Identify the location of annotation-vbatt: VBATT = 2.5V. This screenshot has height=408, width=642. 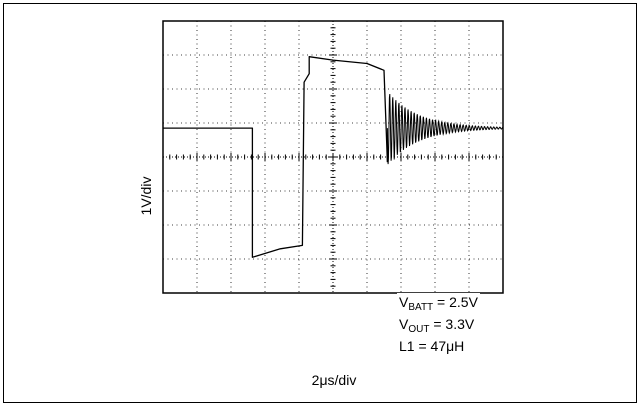
(438, 305).